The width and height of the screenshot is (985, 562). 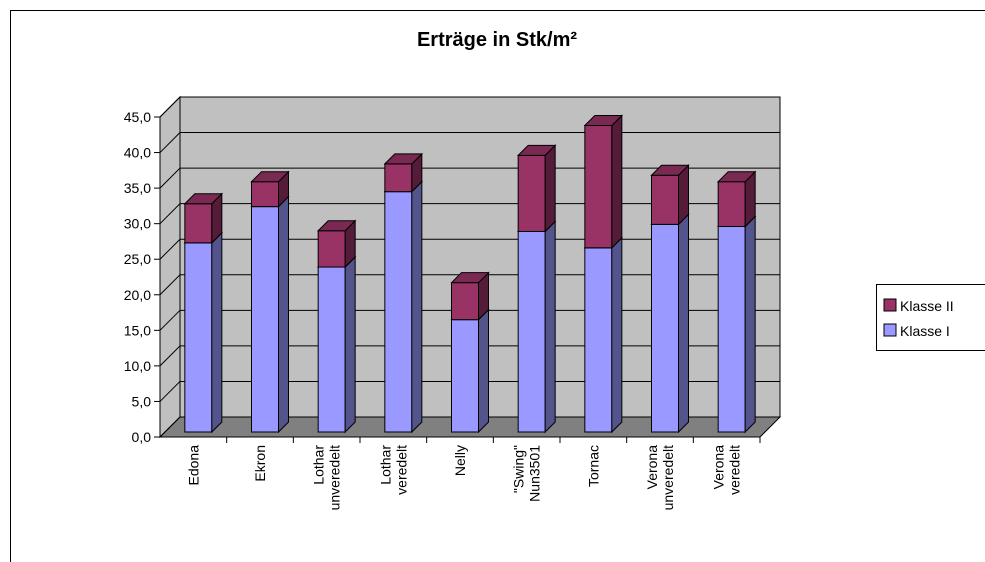 I want to click on x-tick-label: "Swing"Nun3501, so click(x=527, y=473).